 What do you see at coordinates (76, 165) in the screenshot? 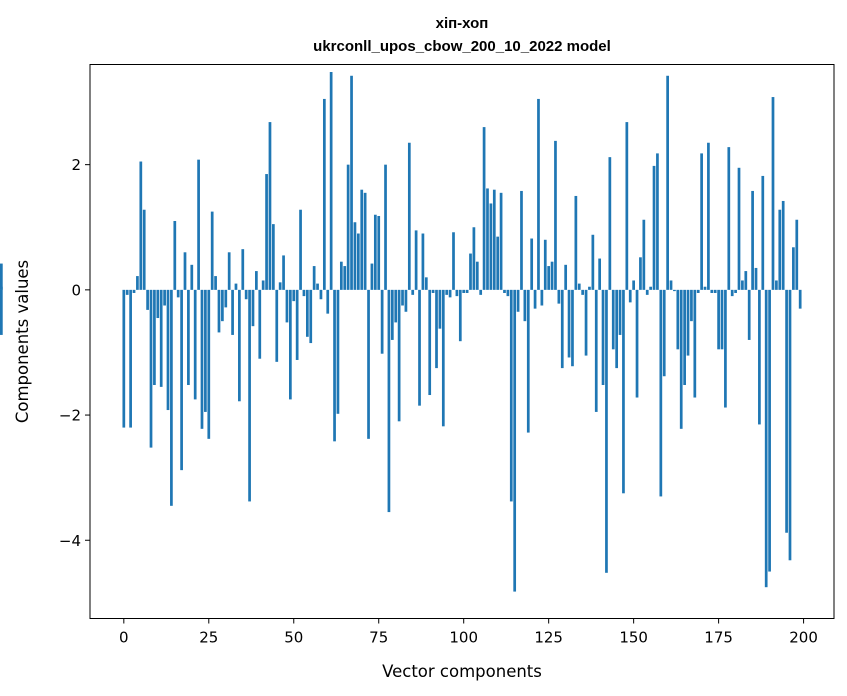
I see `y-tick-label: 2` at bounding box center [76, 165].